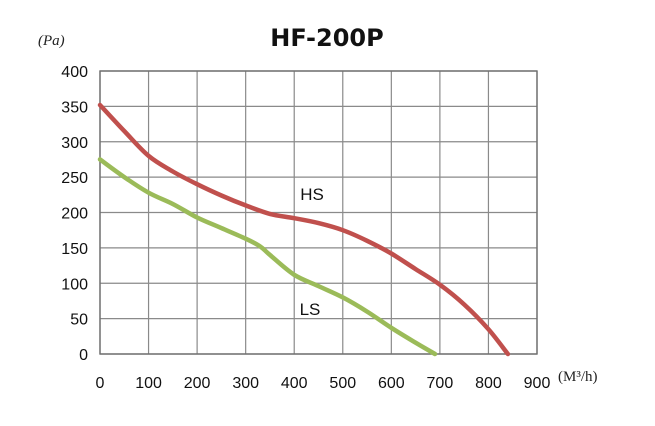  Describe the element at coordinates (294, 383) in the screenshot. I see `x-tick-label: 400` at that location.